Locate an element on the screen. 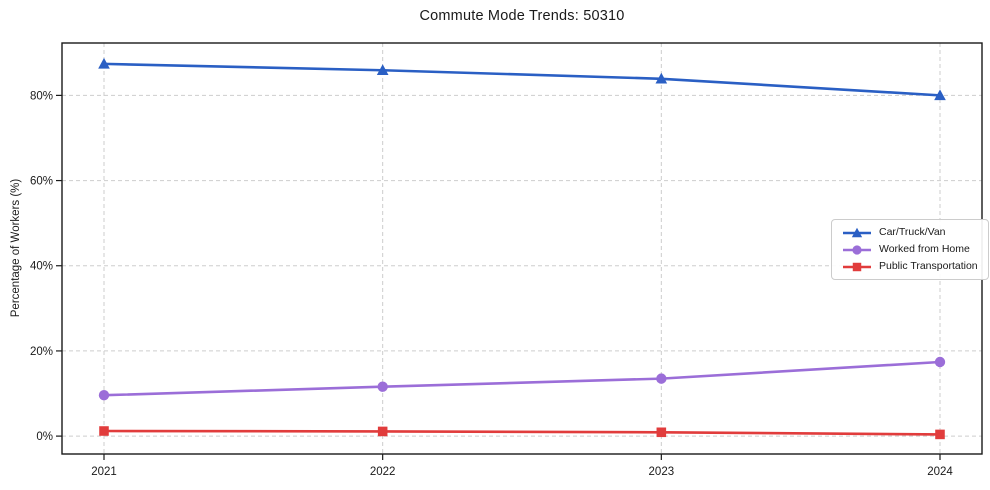 This screenshot has height=490, width=990. y-tick-label: 60% is located at coordinates (41, 182).